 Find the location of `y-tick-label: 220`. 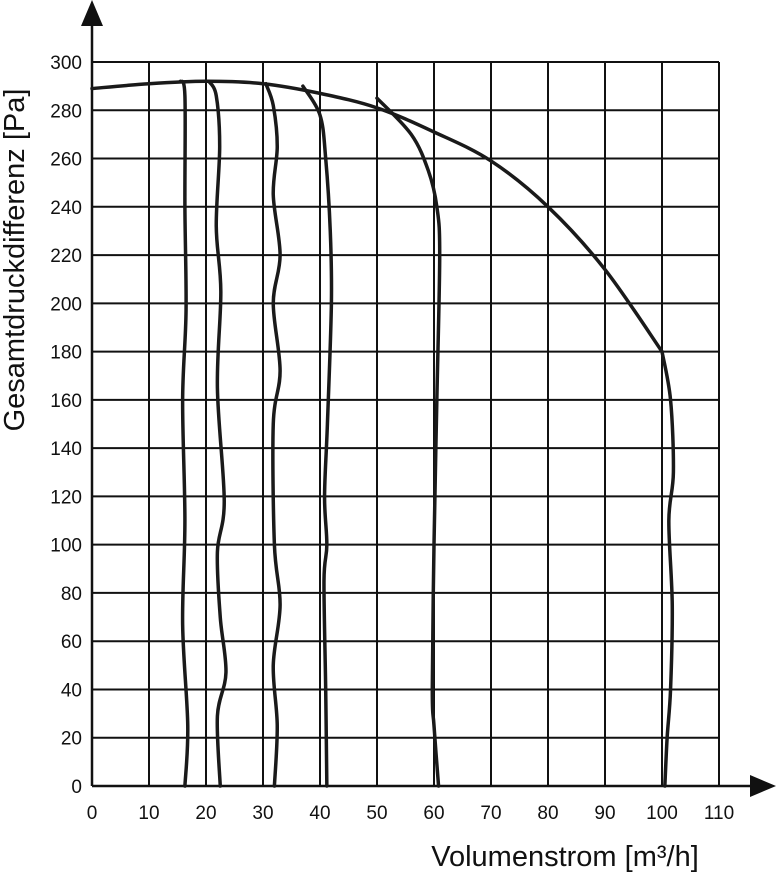

y-tick-label: 220 is located at coordinates (66, 256).